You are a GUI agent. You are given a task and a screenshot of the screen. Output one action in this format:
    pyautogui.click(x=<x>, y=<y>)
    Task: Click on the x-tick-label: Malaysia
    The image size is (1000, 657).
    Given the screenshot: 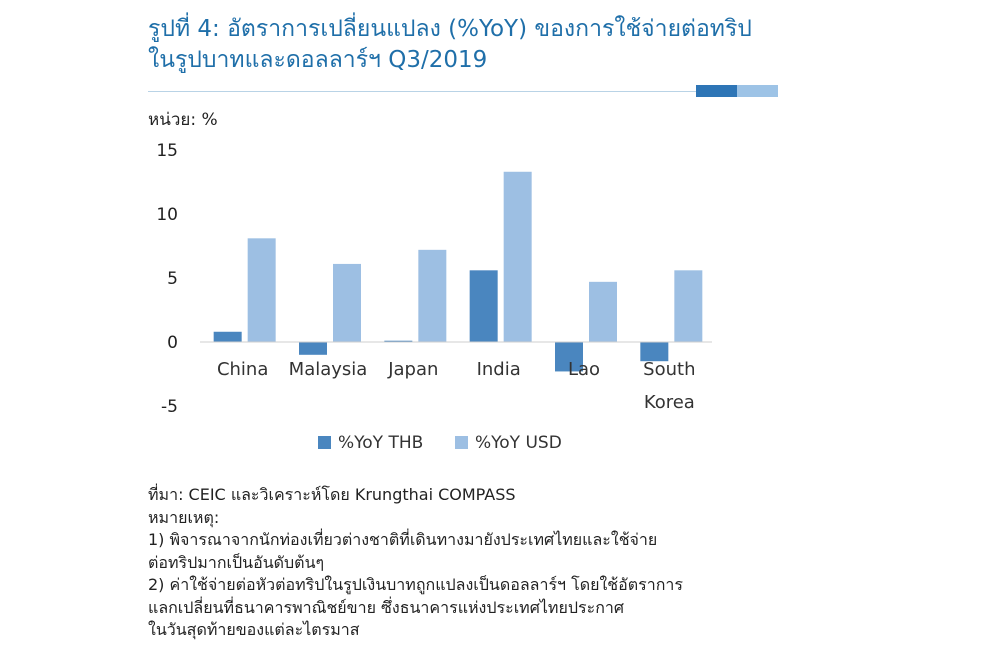 What is the action you would take?
    pyautogui.click(x=328, y=369)
    